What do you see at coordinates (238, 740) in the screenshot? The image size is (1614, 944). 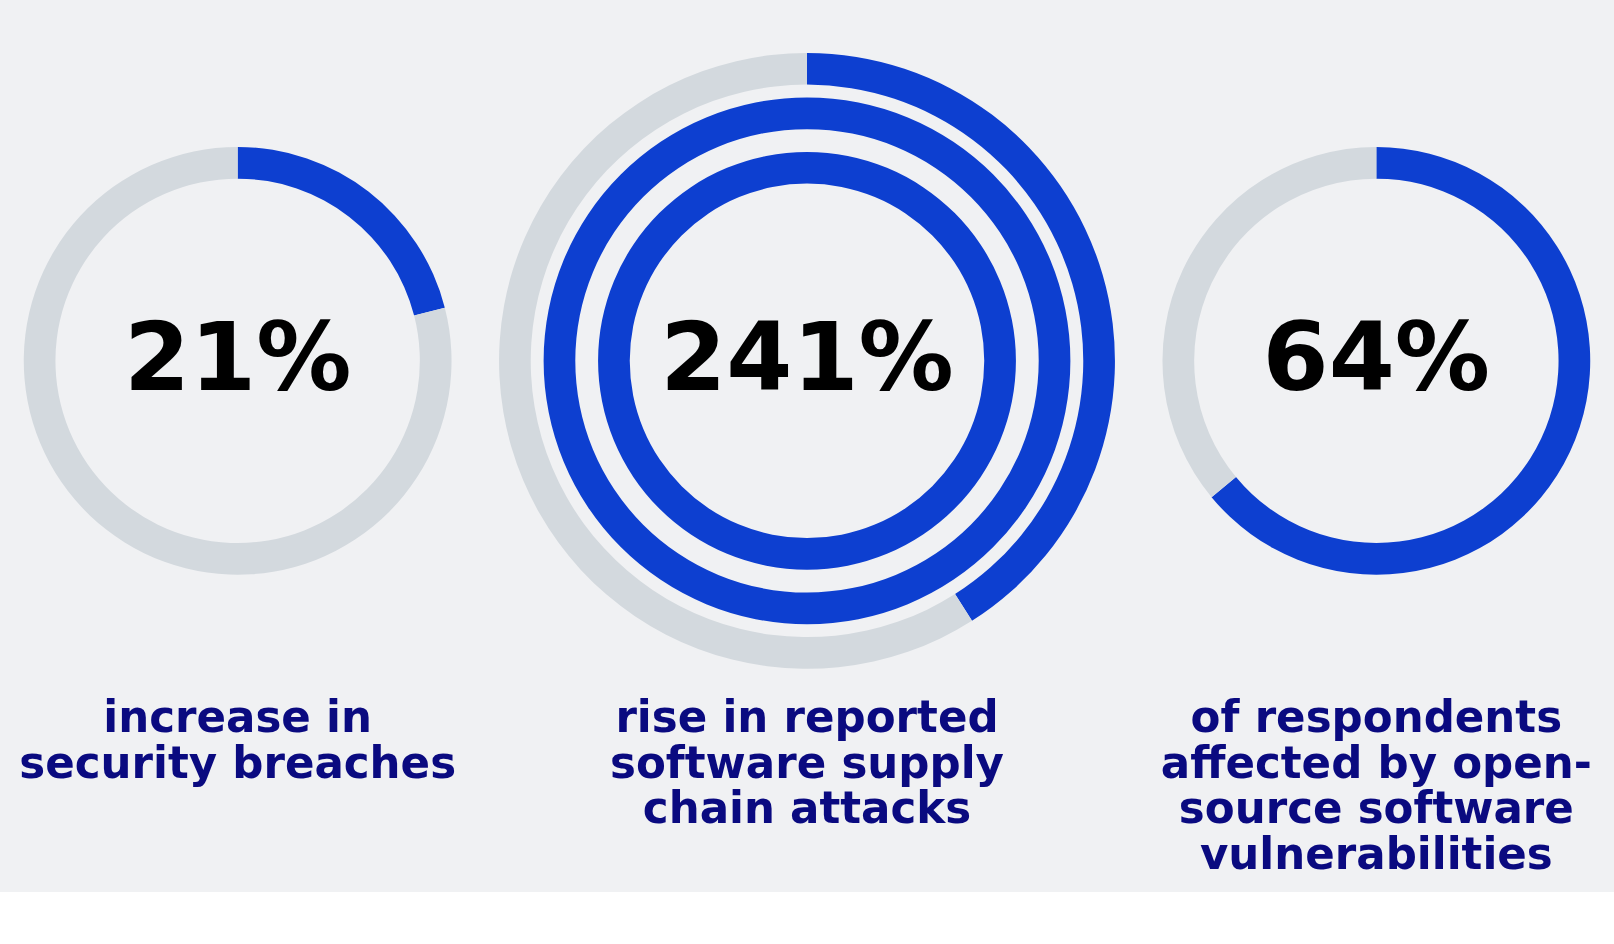 I see `text: increase in security breaches` at bounding box center [238, 740].